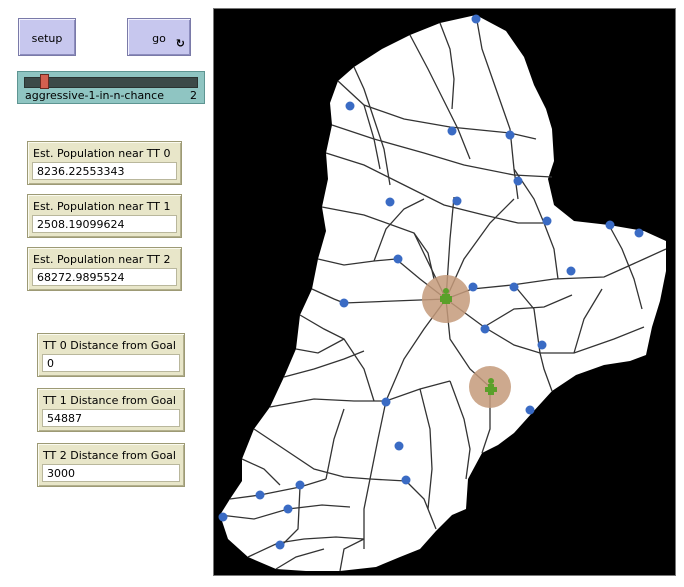 The image size is (684, 587). I want to click on monitor-pop-tt1: Est. Population near TT 1 2508.19099624, so click(104, 216).